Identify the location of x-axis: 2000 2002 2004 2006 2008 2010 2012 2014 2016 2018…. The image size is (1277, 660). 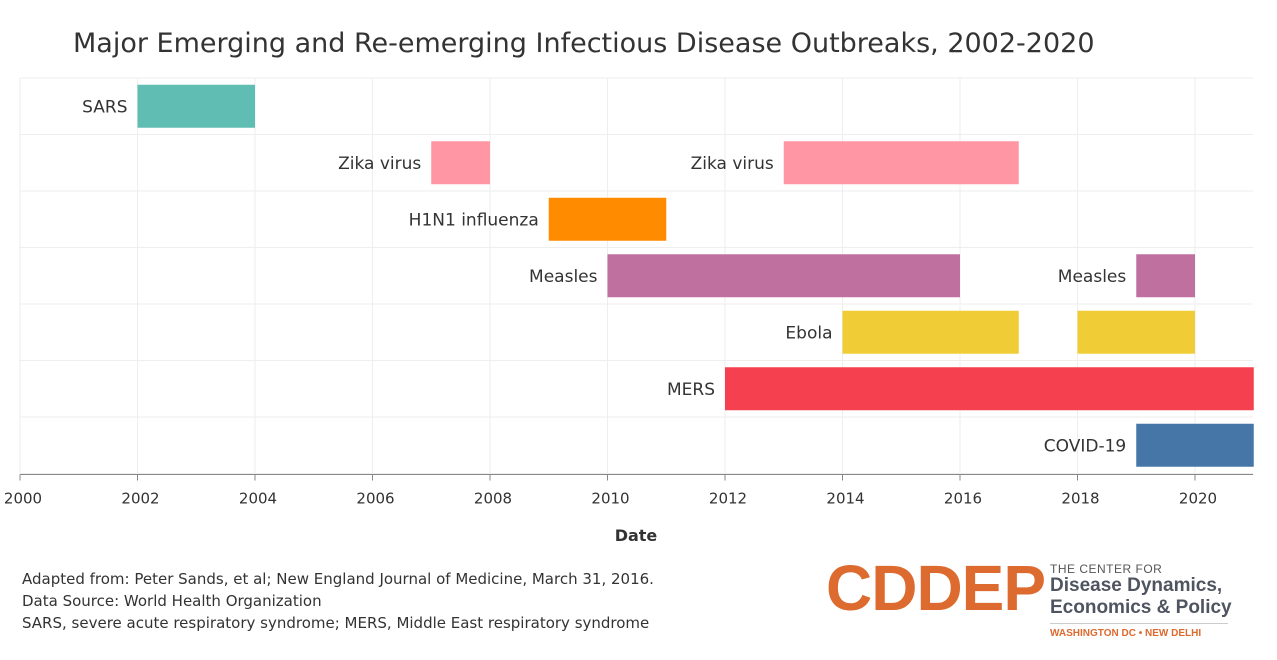
(628, 491).